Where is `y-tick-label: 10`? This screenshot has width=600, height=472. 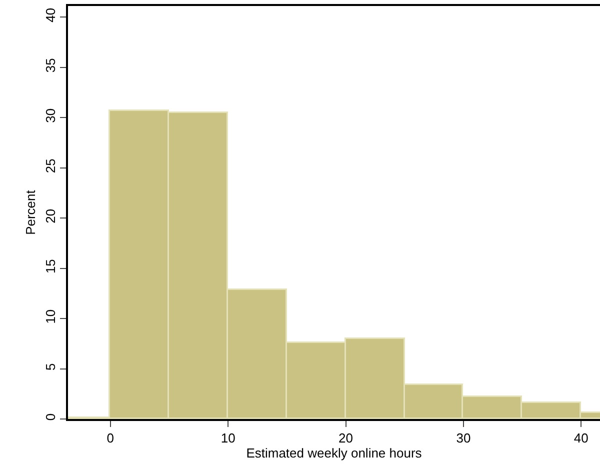
y-tick-label: 10 is located at coordinates (50, 316).